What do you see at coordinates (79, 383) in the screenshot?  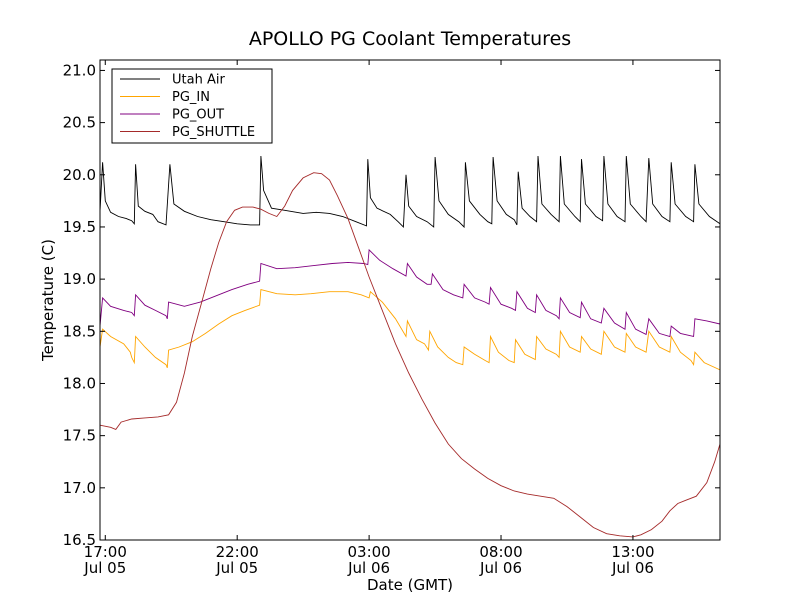 I see `y-tick-label: 18.0` at bounding box center [79, 383].